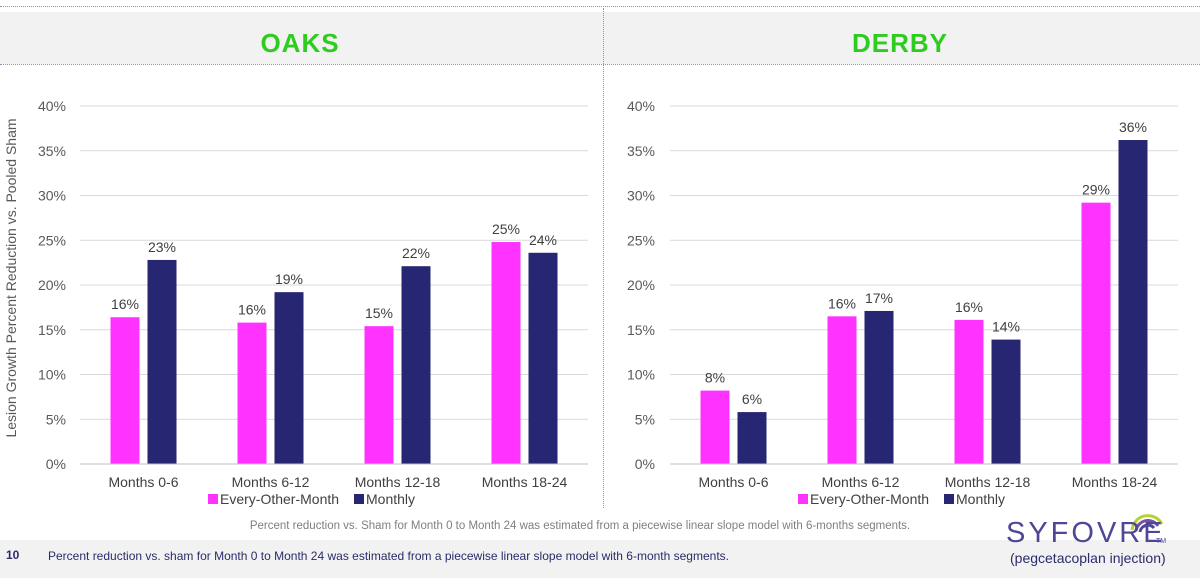 The image size is (1200, 578). What do you see at coordinates (641, 285) in the screenshot?
I see `derby-y-tick-label: 20%` at bounding box center [641, 285].